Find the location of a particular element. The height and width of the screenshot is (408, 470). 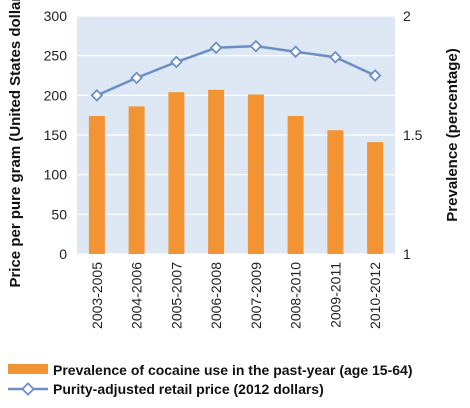

y-axis-right-title: Prevalence (percentage) is located at coordinates (452, 134).